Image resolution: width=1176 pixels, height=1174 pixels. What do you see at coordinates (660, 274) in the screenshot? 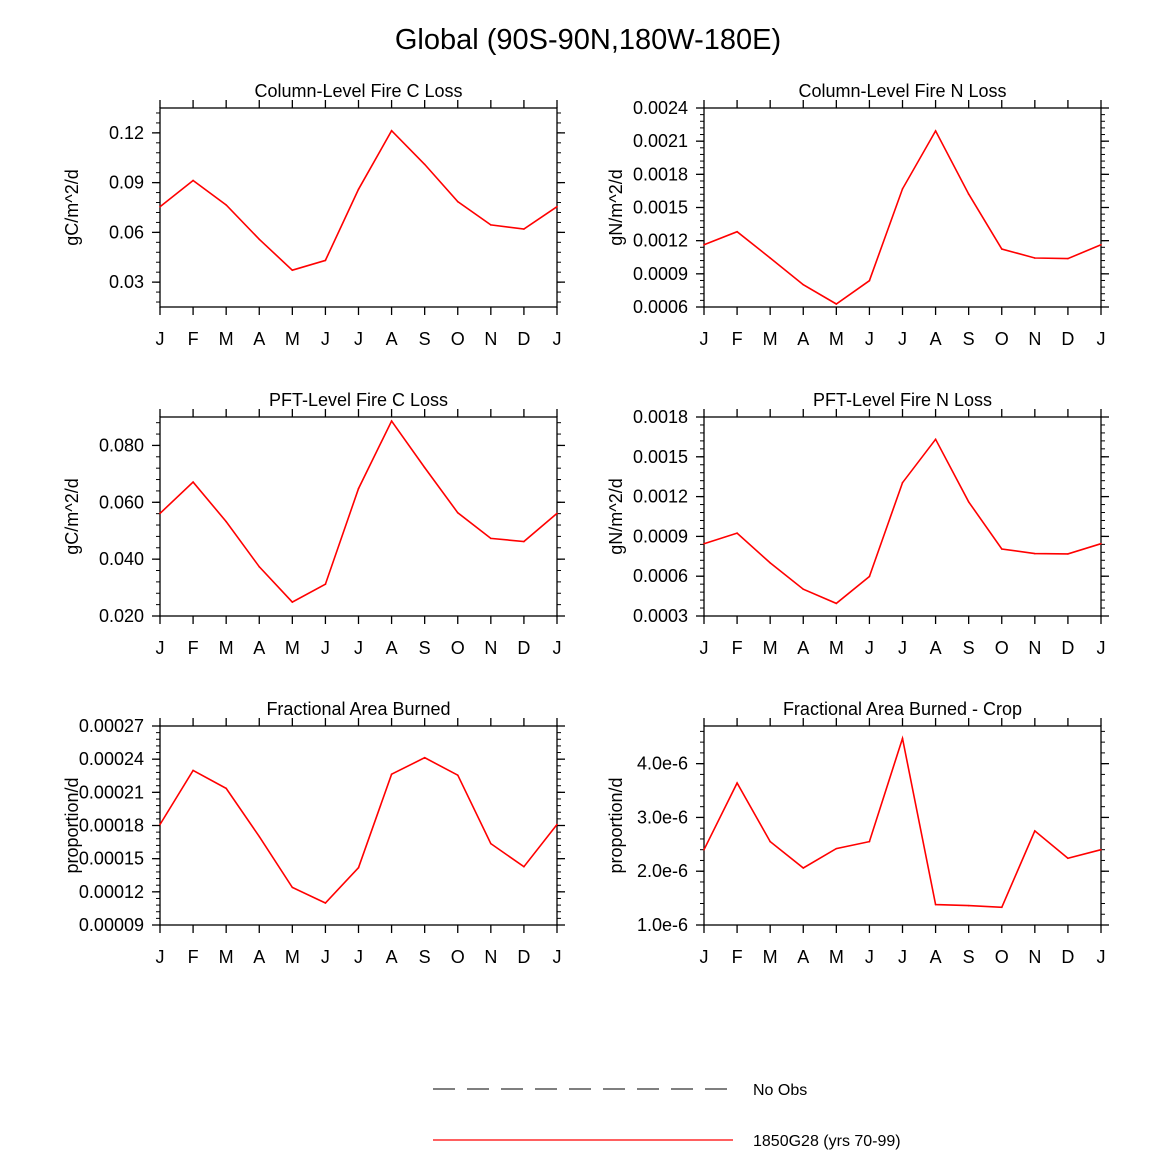
I see `y-tick-label: 0.0009` at bounding box center [660, 274].